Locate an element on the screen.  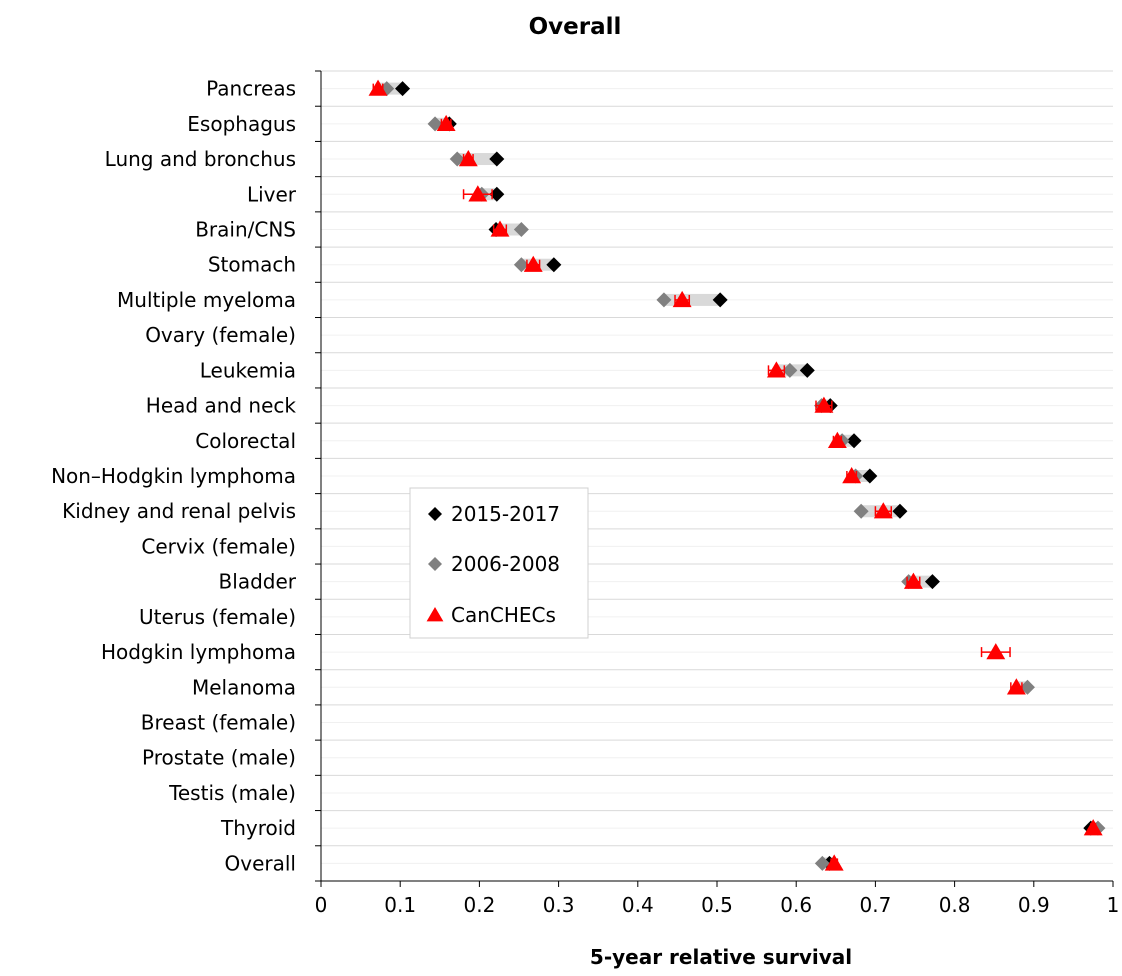
category-label: Esophagus is located at coordinates (241, 124).